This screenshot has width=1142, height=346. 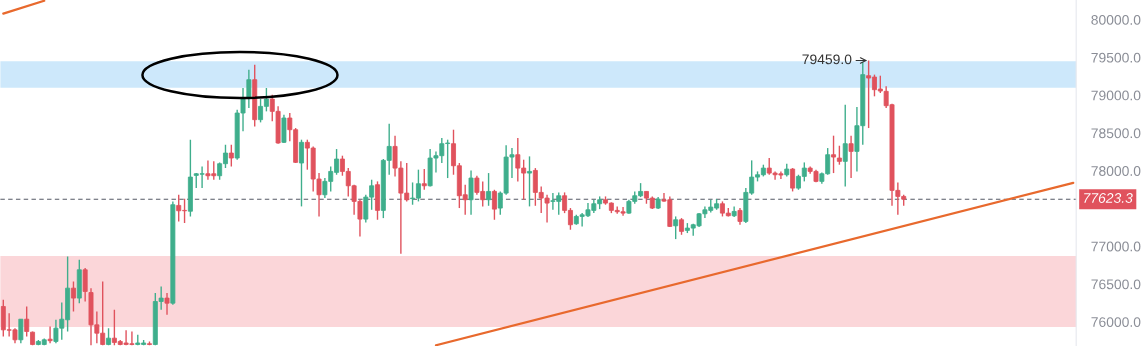 What do you see at coordinates (1108, 198) in the screenshot?
I see `ref-line-label: 77623.3` at bounding box center [1108, 198].